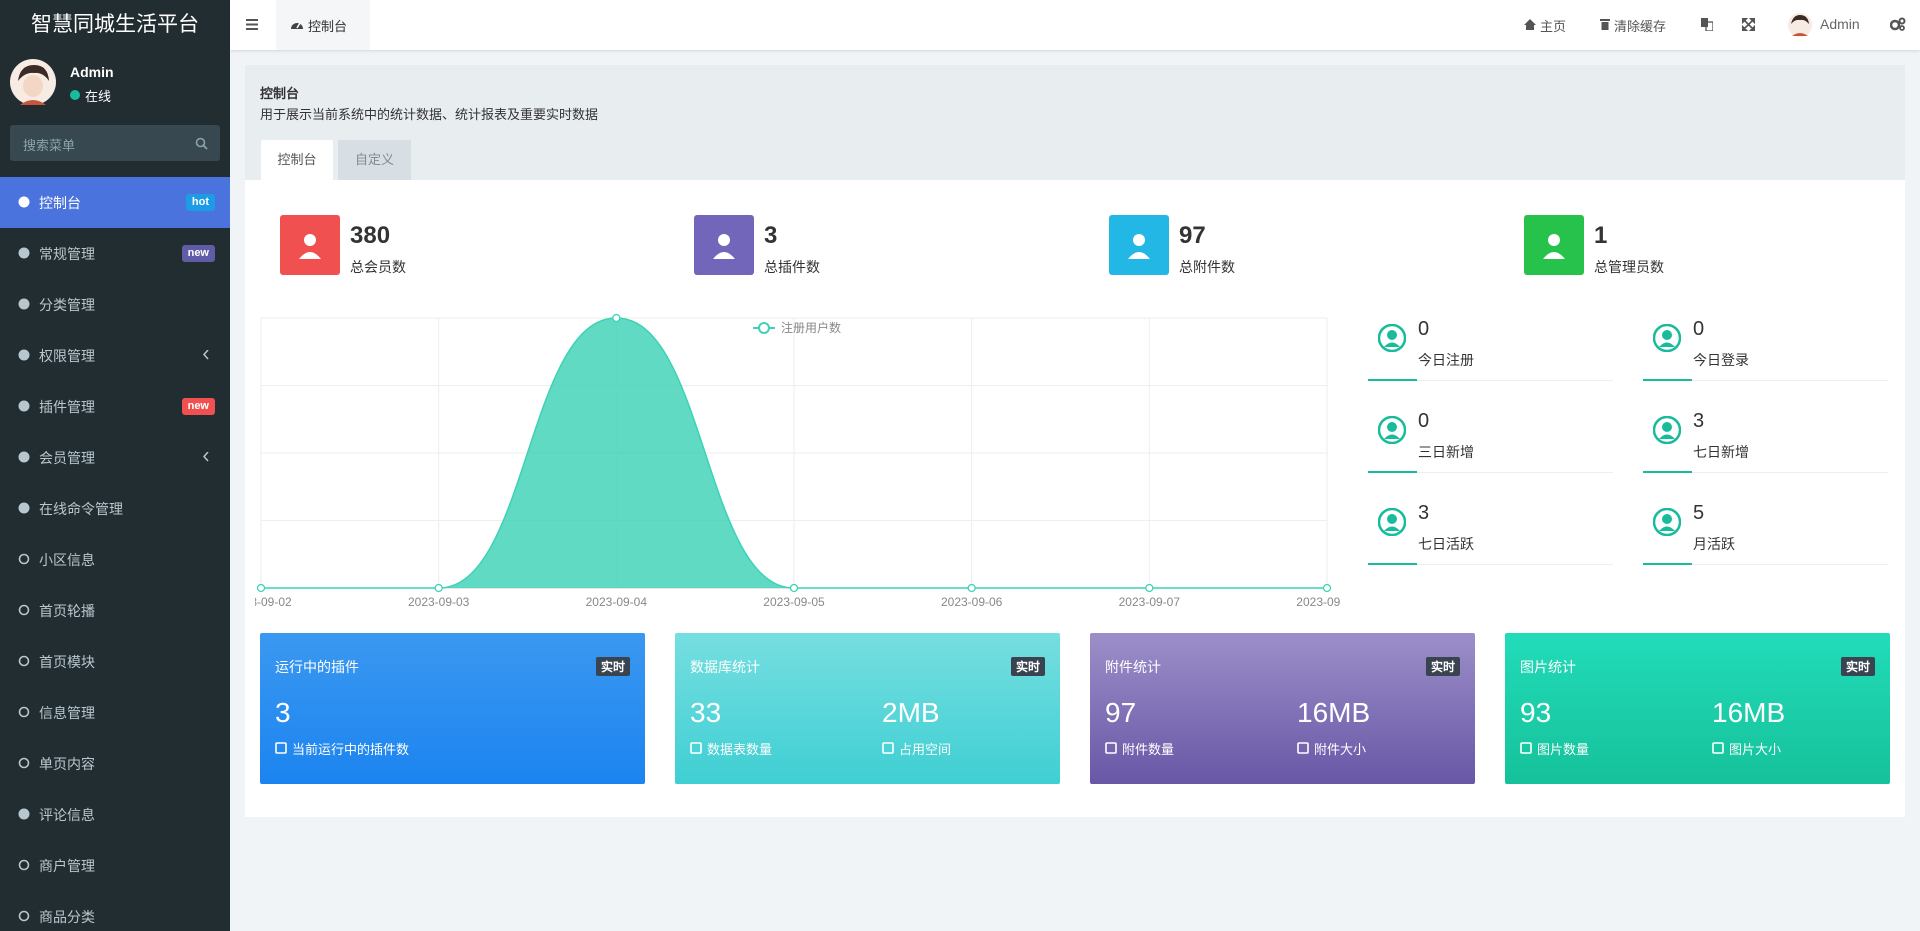 Image resolution: width=1920 pixels, height=931 pixels. Describe the element at coordinates (280, 93) in the screenshot. I see `panel-title: 控制台` at that location.